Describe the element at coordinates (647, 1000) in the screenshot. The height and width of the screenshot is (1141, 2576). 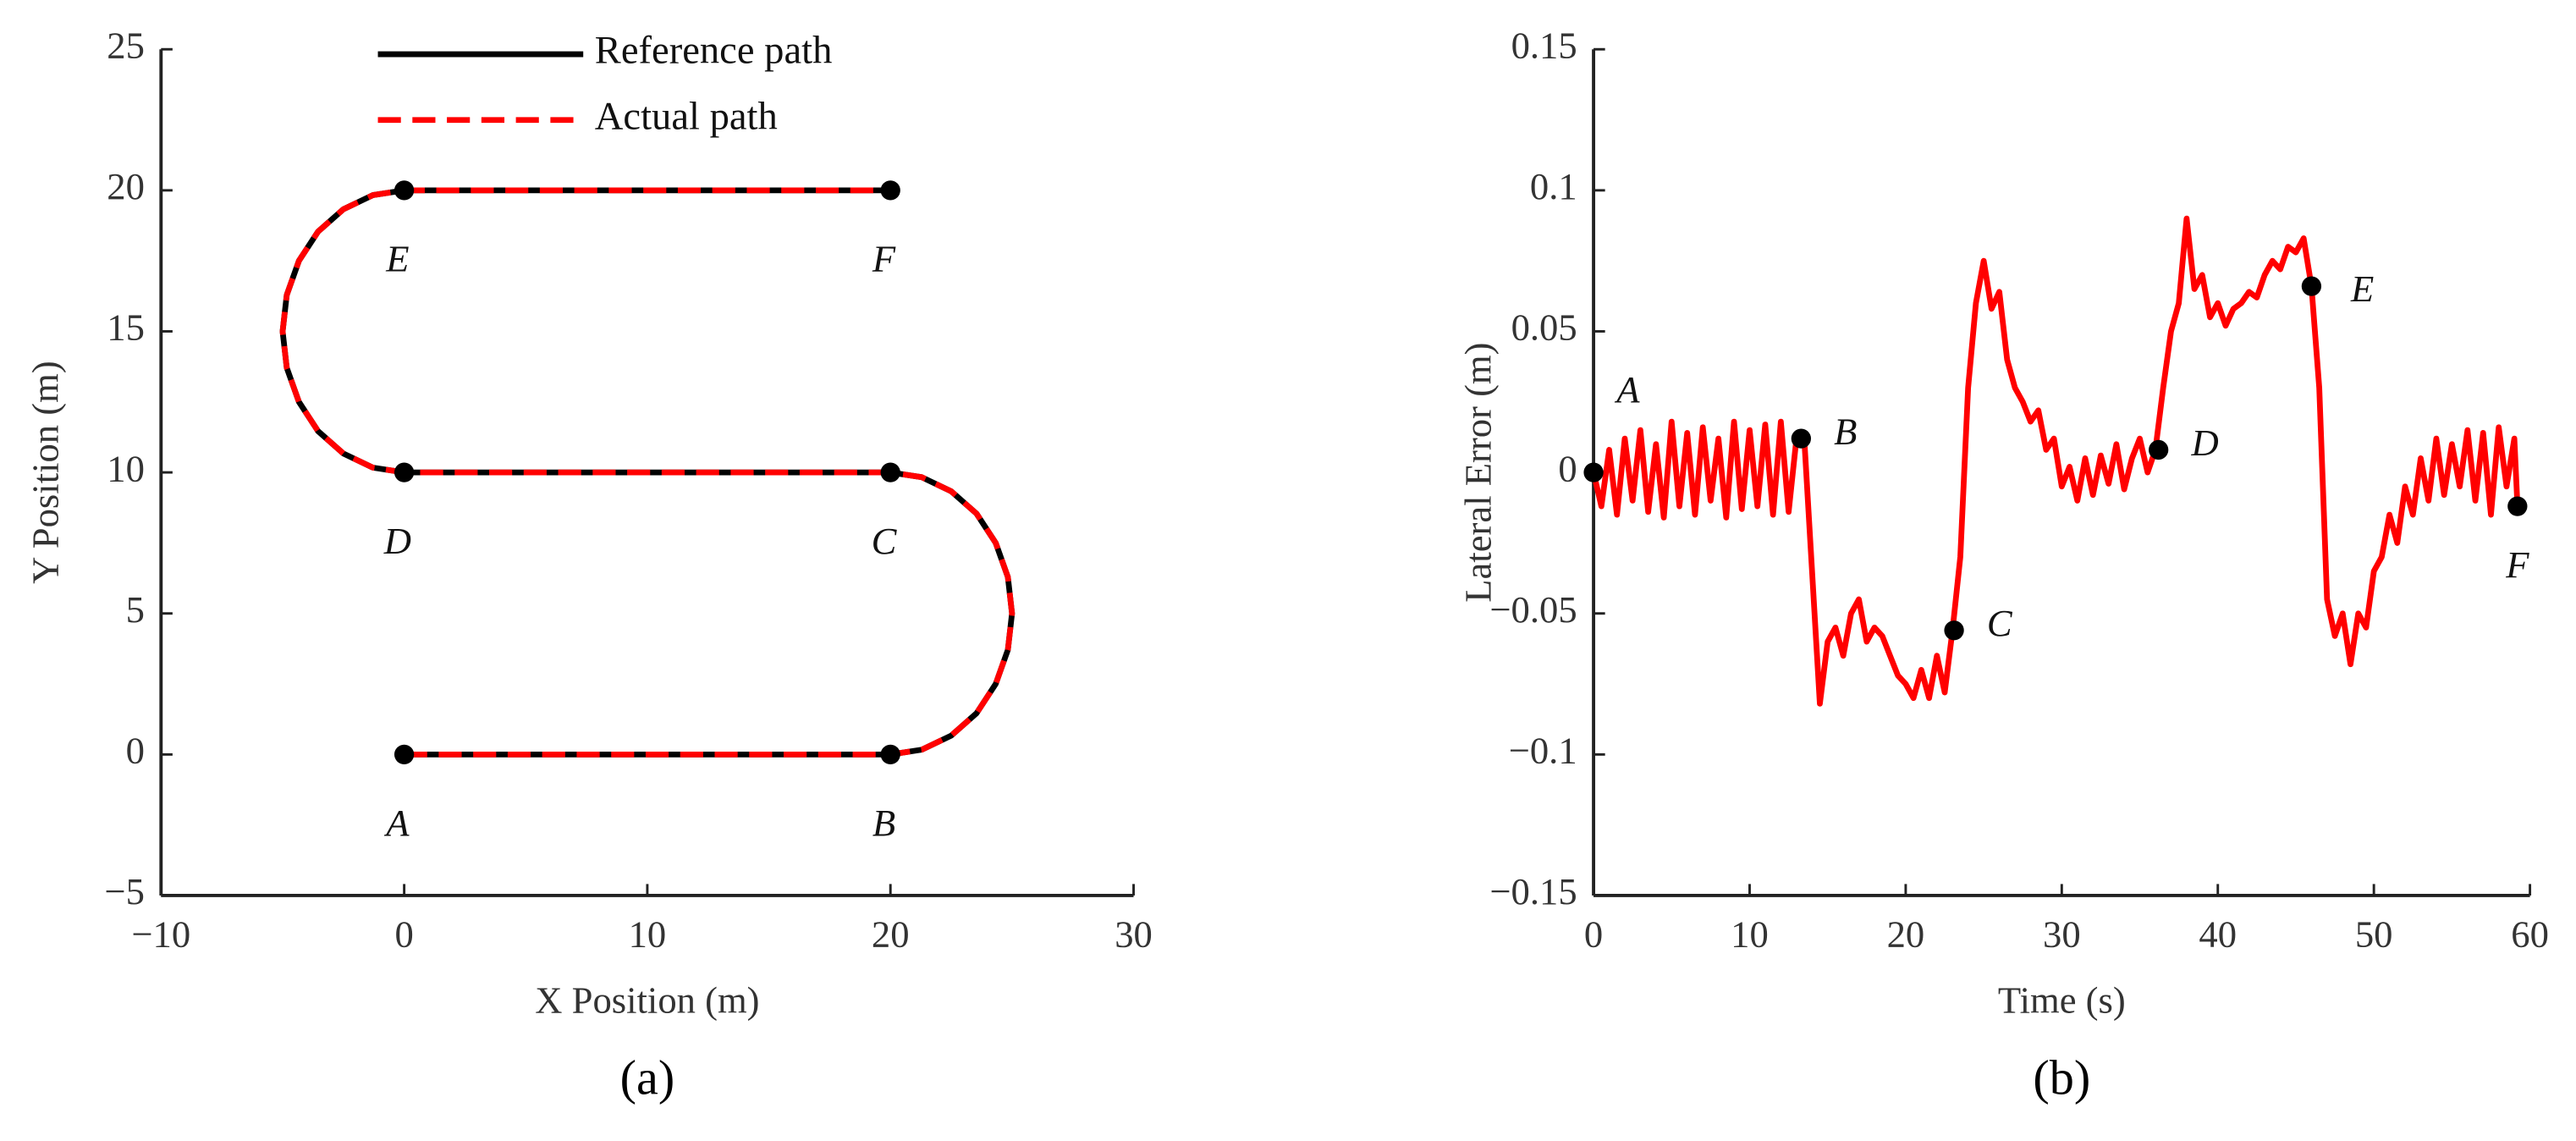
I see `x-axis-label: X Position (m)` at that location.